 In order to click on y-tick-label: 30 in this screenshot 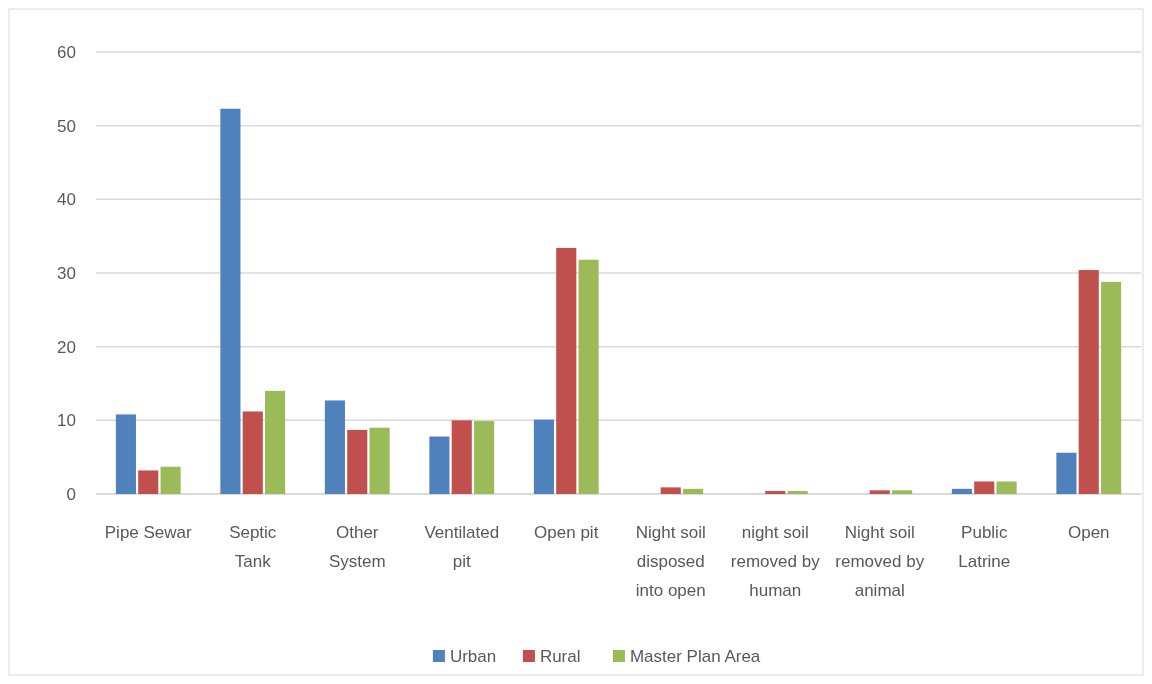, I will do `click(66, 273)`.